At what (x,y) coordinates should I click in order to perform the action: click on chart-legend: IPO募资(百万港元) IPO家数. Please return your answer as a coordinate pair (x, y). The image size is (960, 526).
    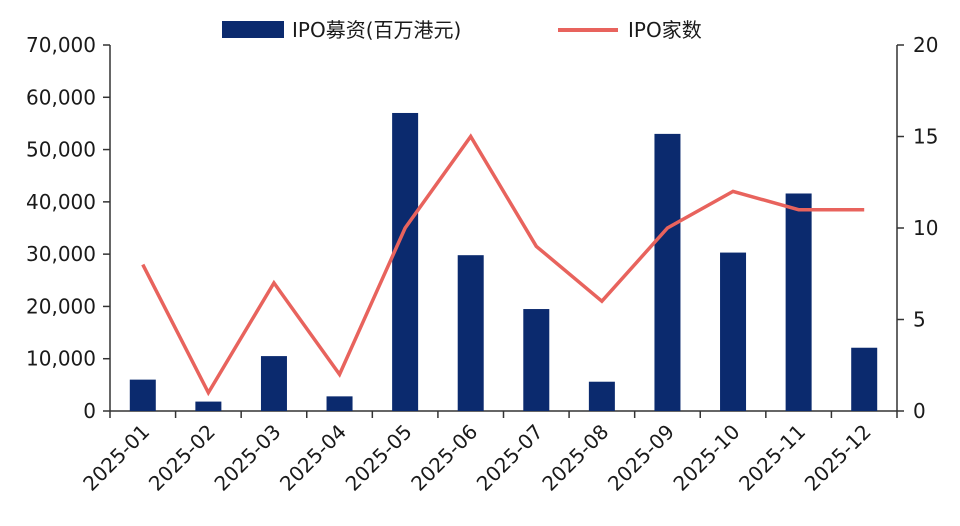
    Looking at the image, I should click on (462, 30).